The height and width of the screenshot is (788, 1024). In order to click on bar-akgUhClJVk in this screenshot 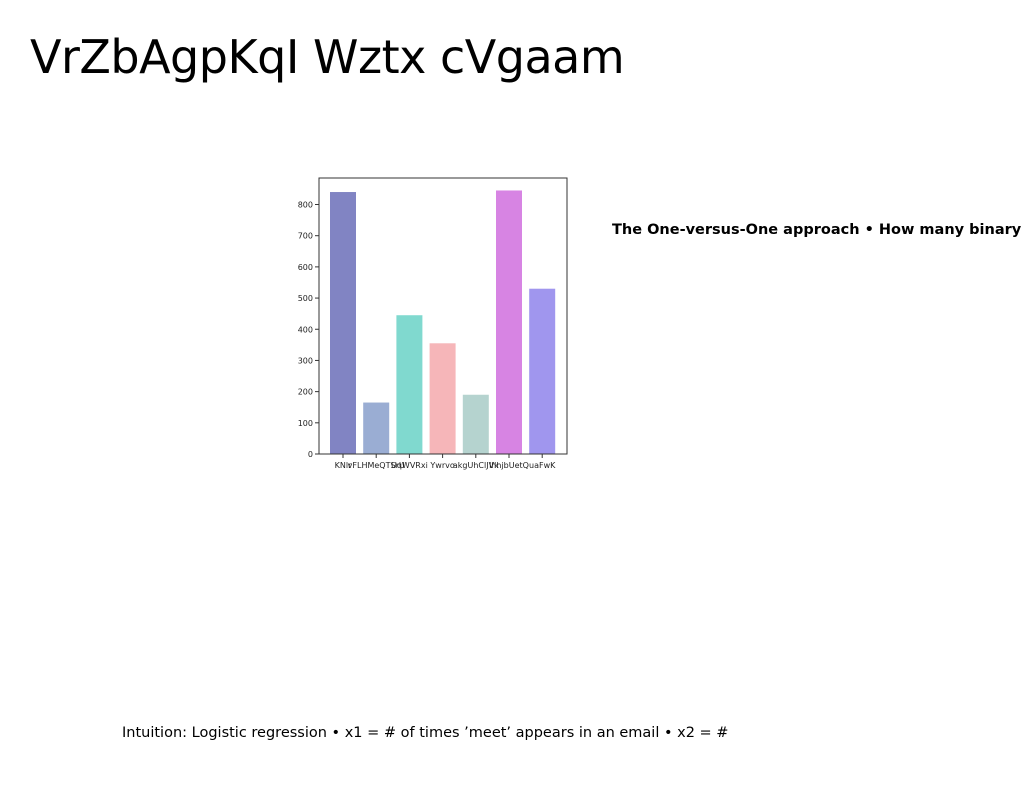, I will do `click(475, 424)`.